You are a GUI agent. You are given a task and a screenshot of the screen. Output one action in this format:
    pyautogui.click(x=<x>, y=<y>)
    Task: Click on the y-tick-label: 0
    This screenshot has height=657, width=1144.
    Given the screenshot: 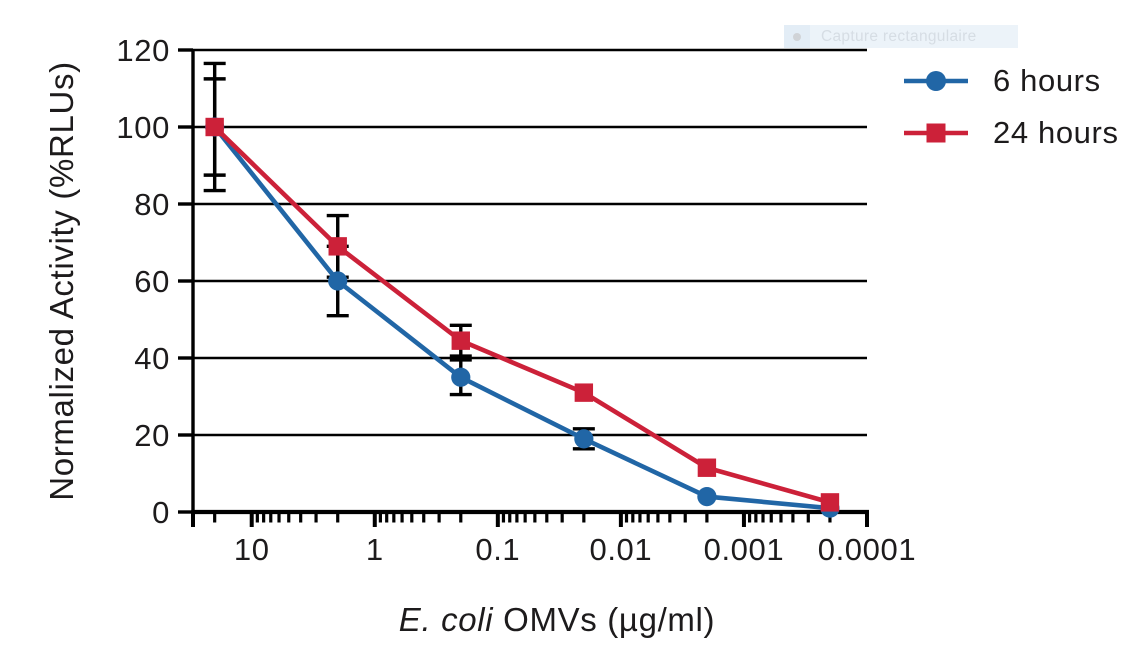 What is the action you would take?
    pyautogui.click(x=161, y=512)
    